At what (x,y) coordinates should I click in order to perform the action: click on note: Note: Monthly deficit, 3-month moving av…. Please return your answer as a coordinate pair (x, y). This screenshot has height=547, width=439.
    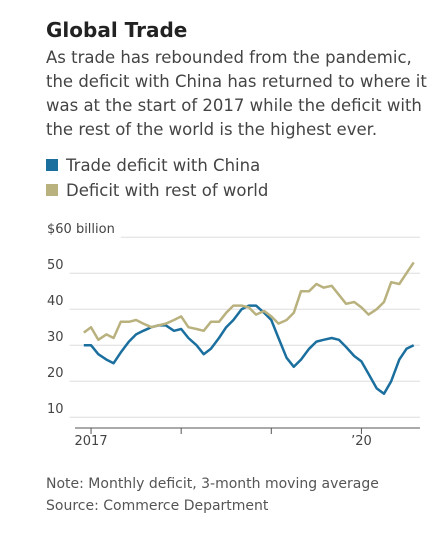
    Looking at the image, I should click on (212, 484).